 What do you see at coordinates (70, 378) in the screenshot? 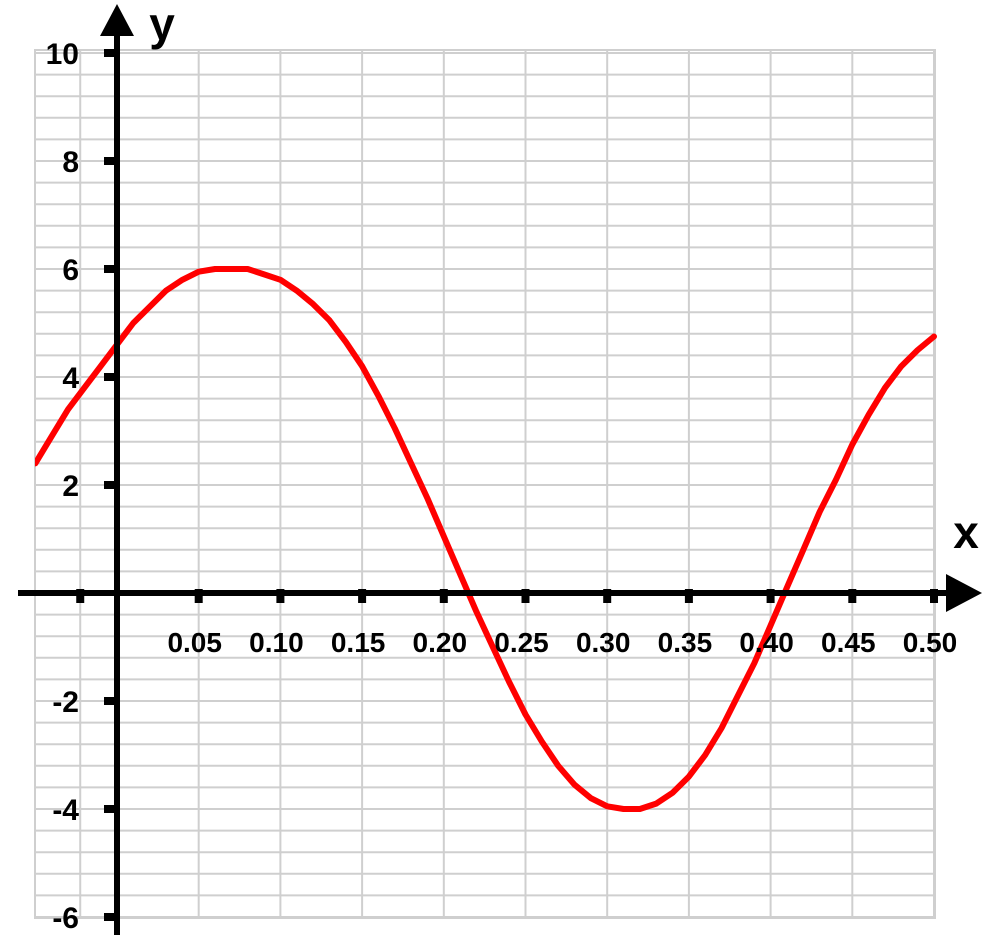
I see `y-tick-label: 4` at bounding box center [70, 378].